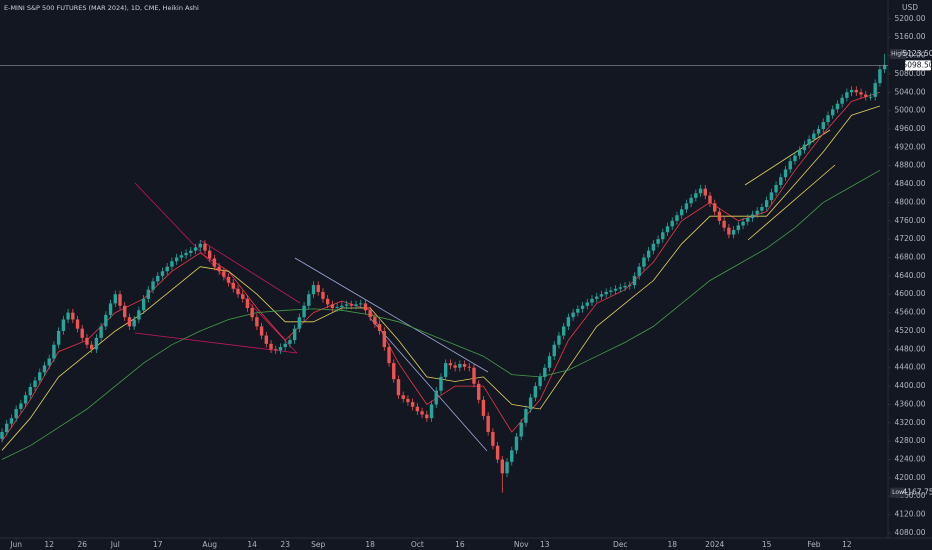 The image size is (932, 550). What do you see at coordinates (909, 91) in the screenshot?
I see `y-tick-label: 5040.00` at bounding box center [909, 91].